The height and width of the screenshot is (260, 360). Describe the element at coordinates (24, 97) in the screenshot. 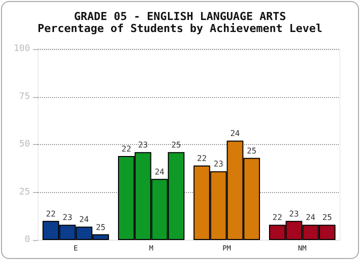

I see `y-tick-label: 75` at that location.